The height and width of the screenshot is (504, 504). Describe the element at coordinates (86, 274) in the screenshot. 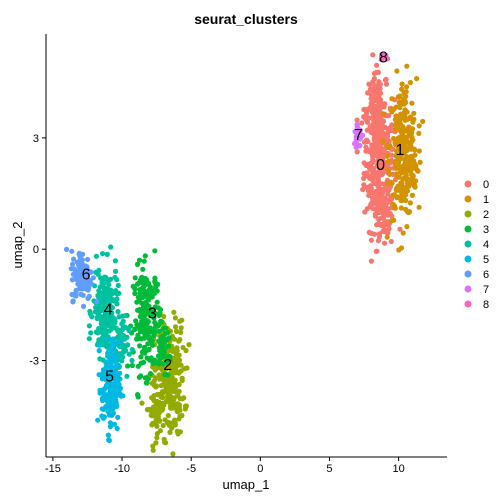

I see `cluster-label-6: 6` at that location.